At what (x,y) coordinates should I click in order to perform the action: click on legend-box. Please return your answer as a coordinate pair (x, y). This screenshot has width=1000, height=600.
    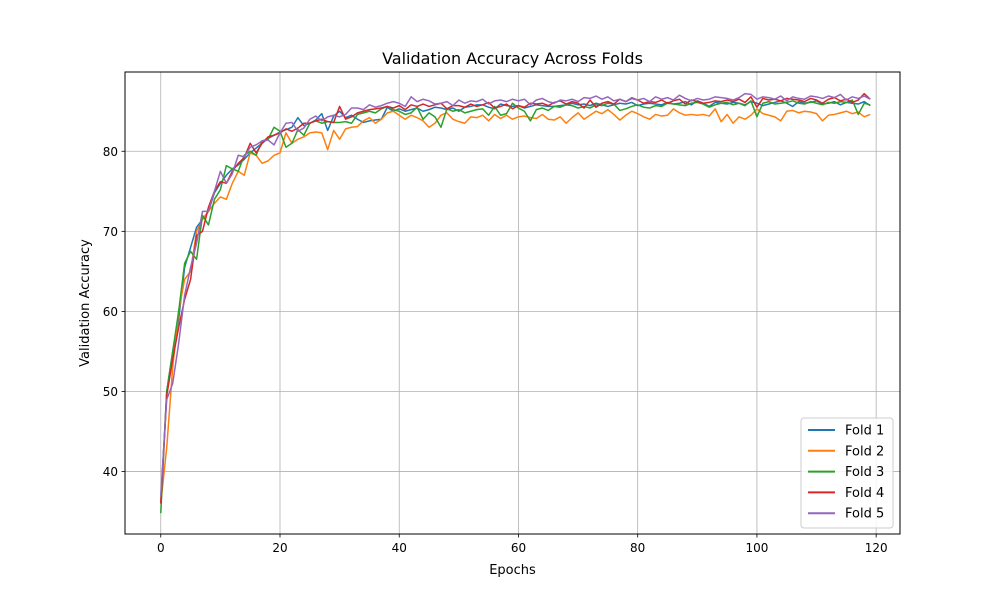
    Looking at the image, I should click on (847, 473).